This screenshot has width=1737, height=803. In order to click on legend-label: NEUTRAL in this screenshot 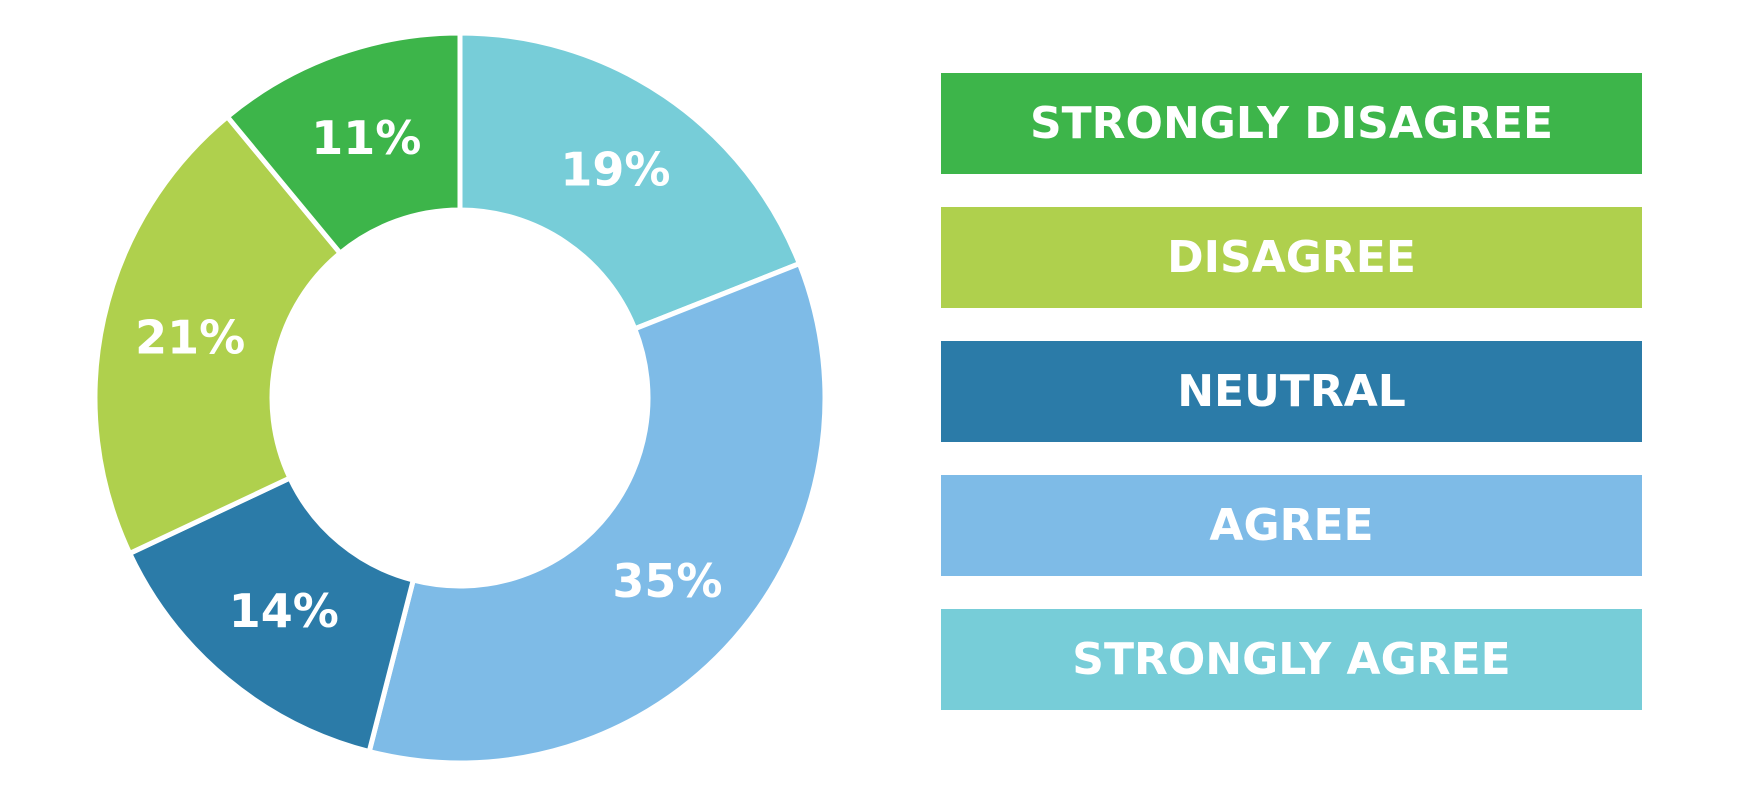, I will do `click(1291, 391)`.